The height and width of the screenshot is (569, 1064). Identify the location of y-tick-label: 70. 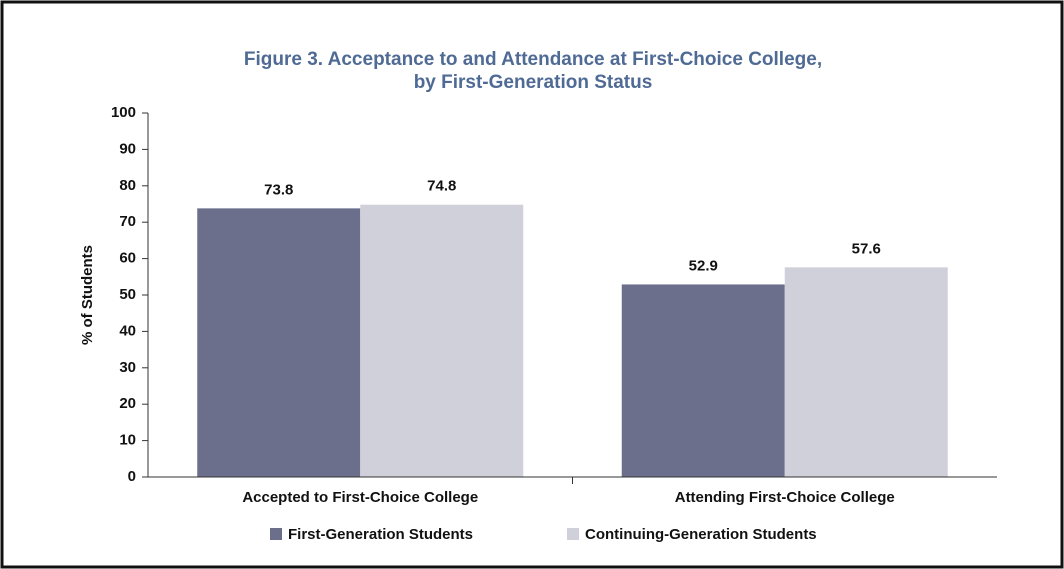
(127, 221).